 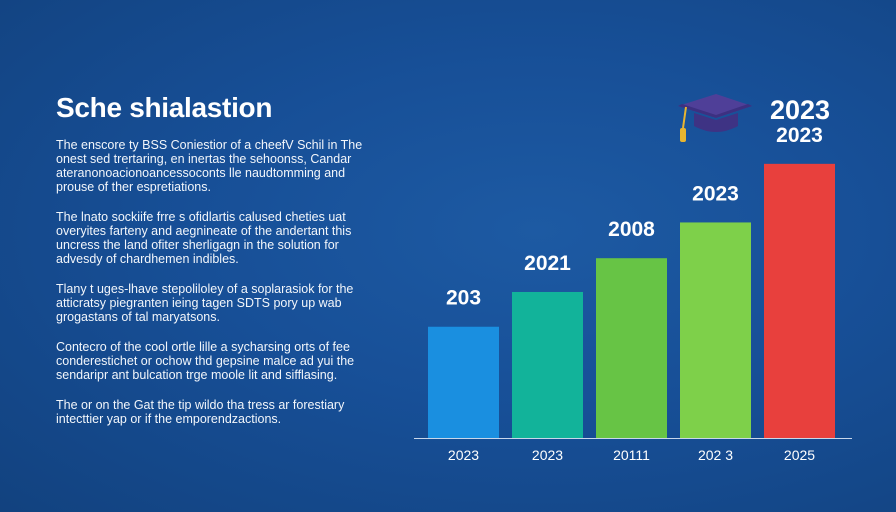 What do you see at coordinates (799, 455) in the screenshot?
I see `x-tick-label: 2025` at bounding box center [799, 455].